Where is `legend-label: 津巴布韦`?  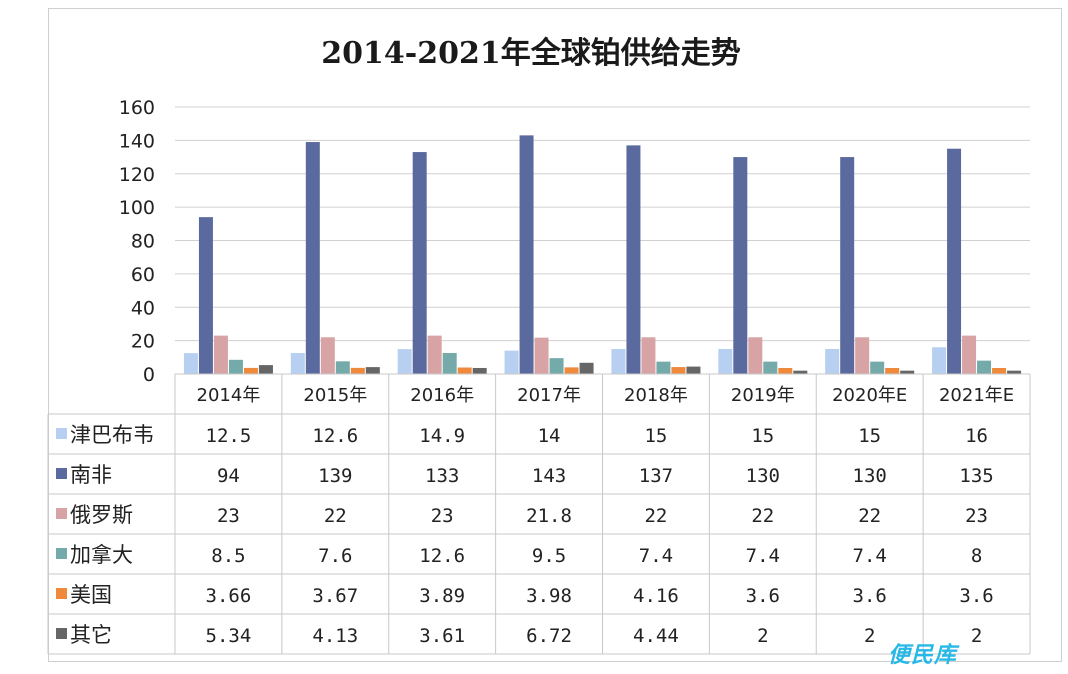 legend-label: 津巴布韦 is located at coordinates (112, 435).